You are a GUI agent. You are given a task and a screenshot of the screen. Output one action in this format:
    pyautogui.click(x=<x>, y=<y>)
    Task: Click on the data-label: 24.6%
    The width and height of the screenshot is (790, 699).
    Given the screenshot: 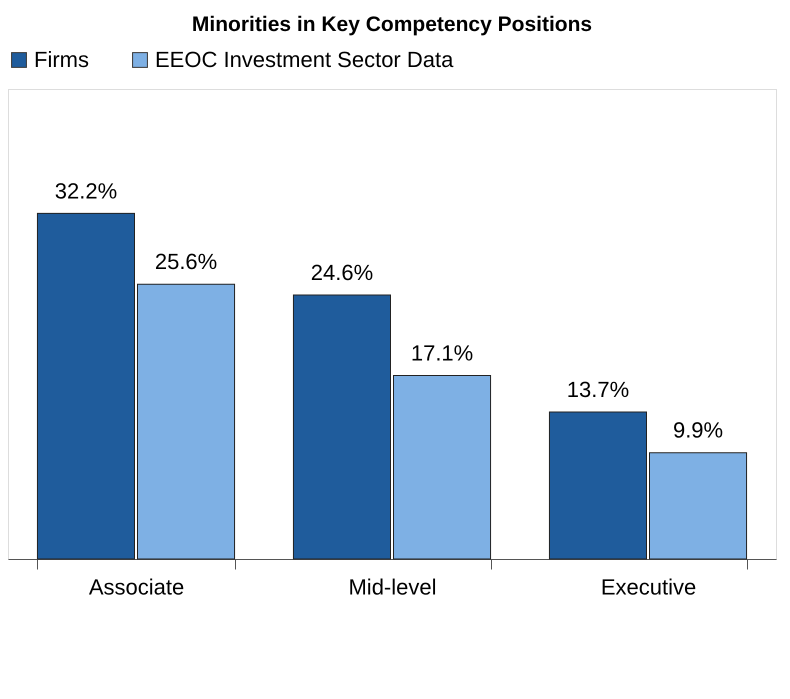 What is the action you would take?
    pyautogui.click(x=342, y=272)
    